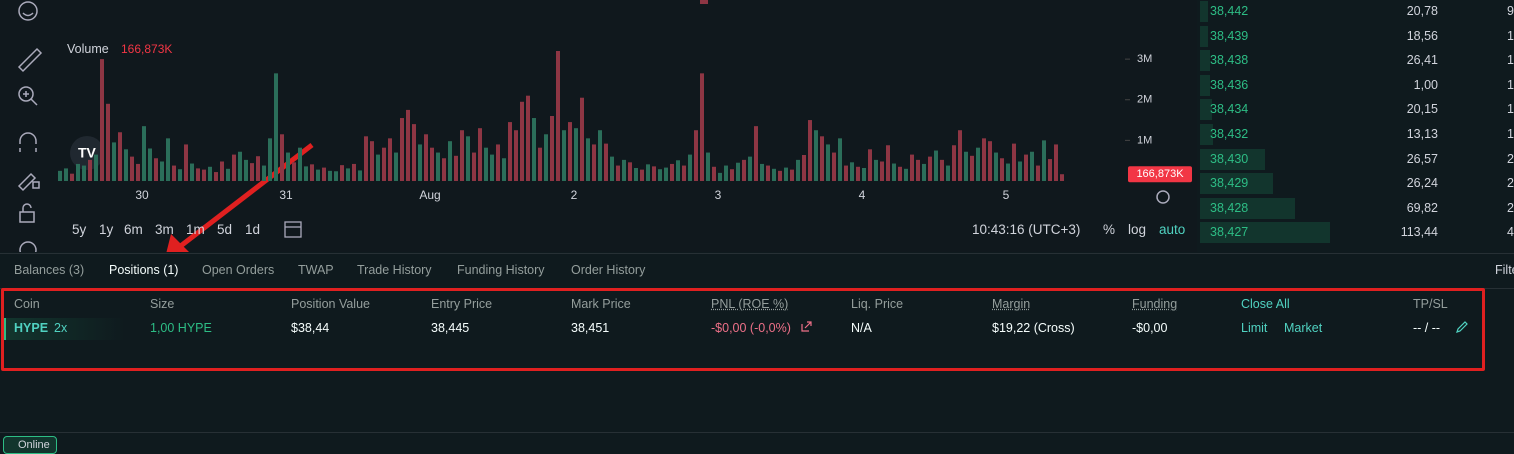 Image resolution: width=1514 pixels, height=454 pixels. What do you see at coordinates (286, 195) in the screenshot?
I see `x-tick-label: 31` at bounding box center [286, 195].